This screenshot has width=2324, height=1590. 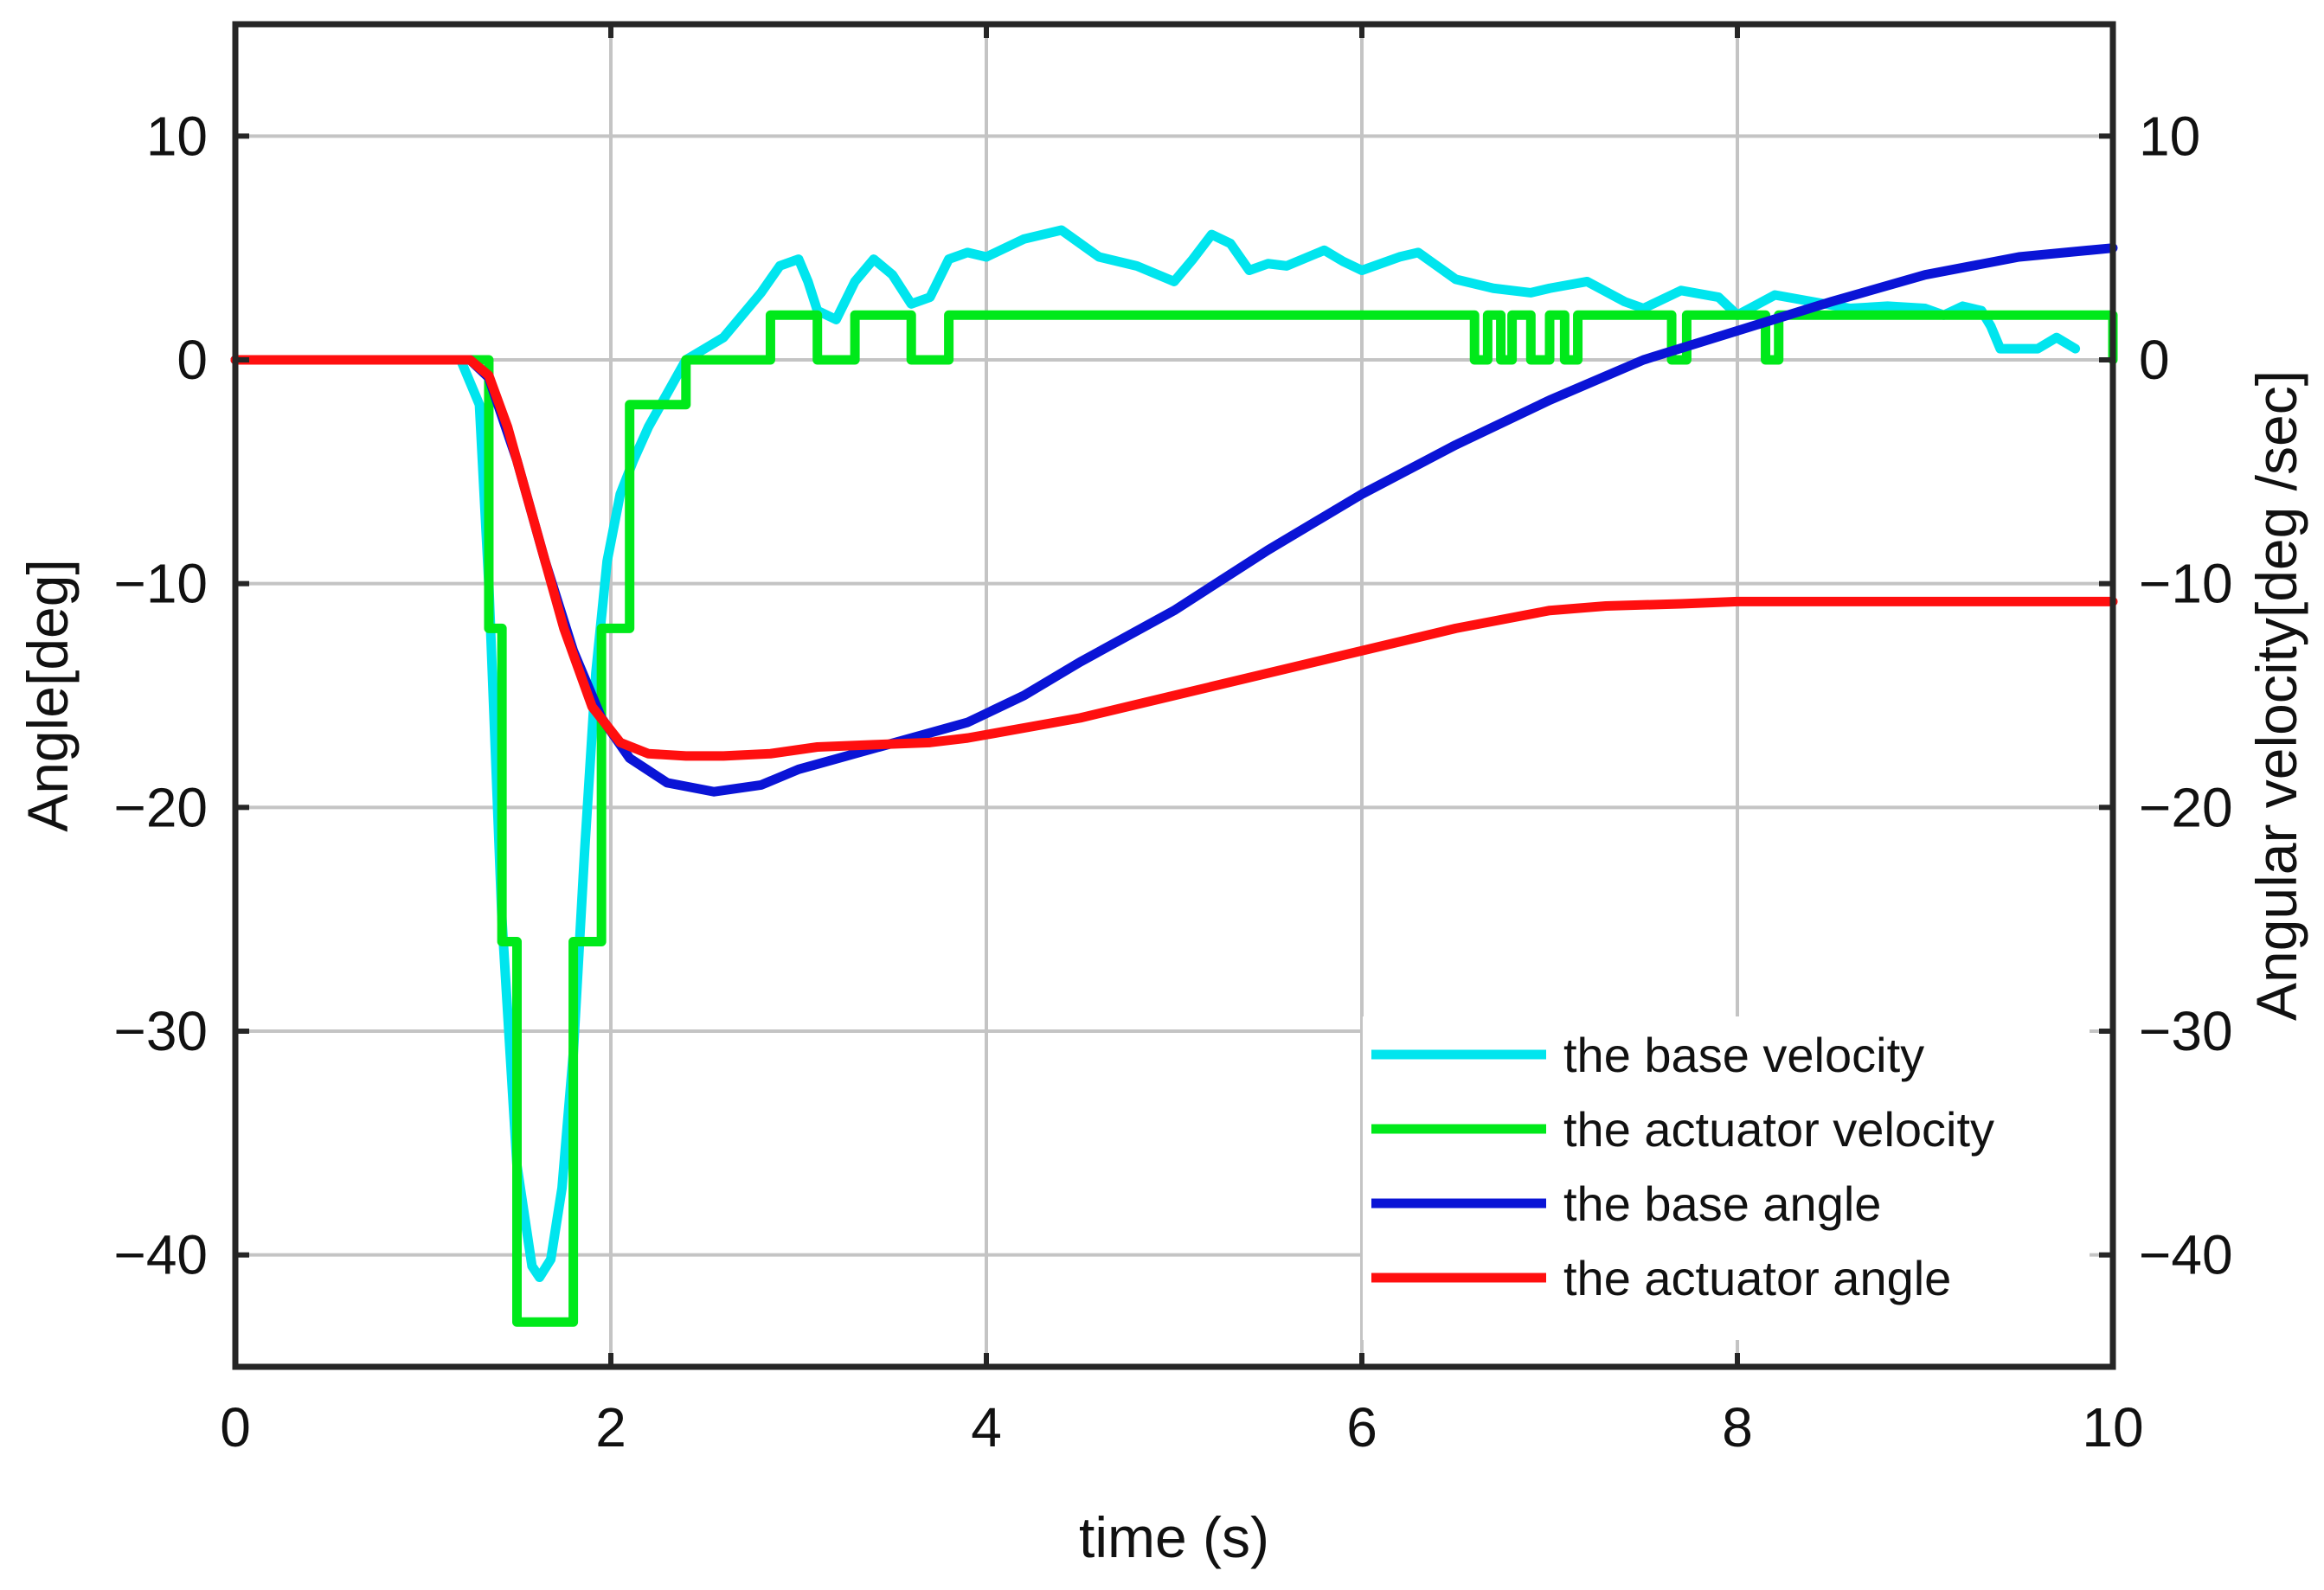 What do you see at coordinates (2186, 1255) in the screenshot?
I see `y2-tick-label-5: −40` at bounding box center [2186, 1255].